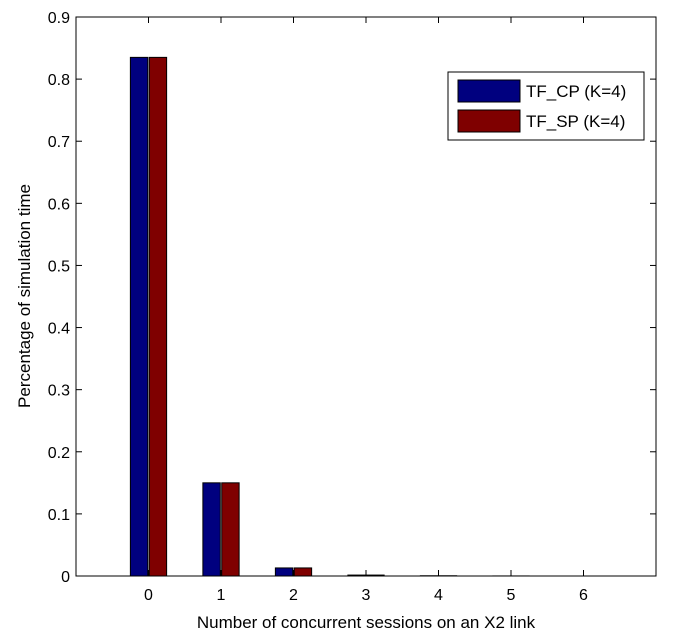  What do you see at coordinates (489, 121) in the screenshot?
I see `legend-swatch-tf-sp` at bounding box center [489, 121].